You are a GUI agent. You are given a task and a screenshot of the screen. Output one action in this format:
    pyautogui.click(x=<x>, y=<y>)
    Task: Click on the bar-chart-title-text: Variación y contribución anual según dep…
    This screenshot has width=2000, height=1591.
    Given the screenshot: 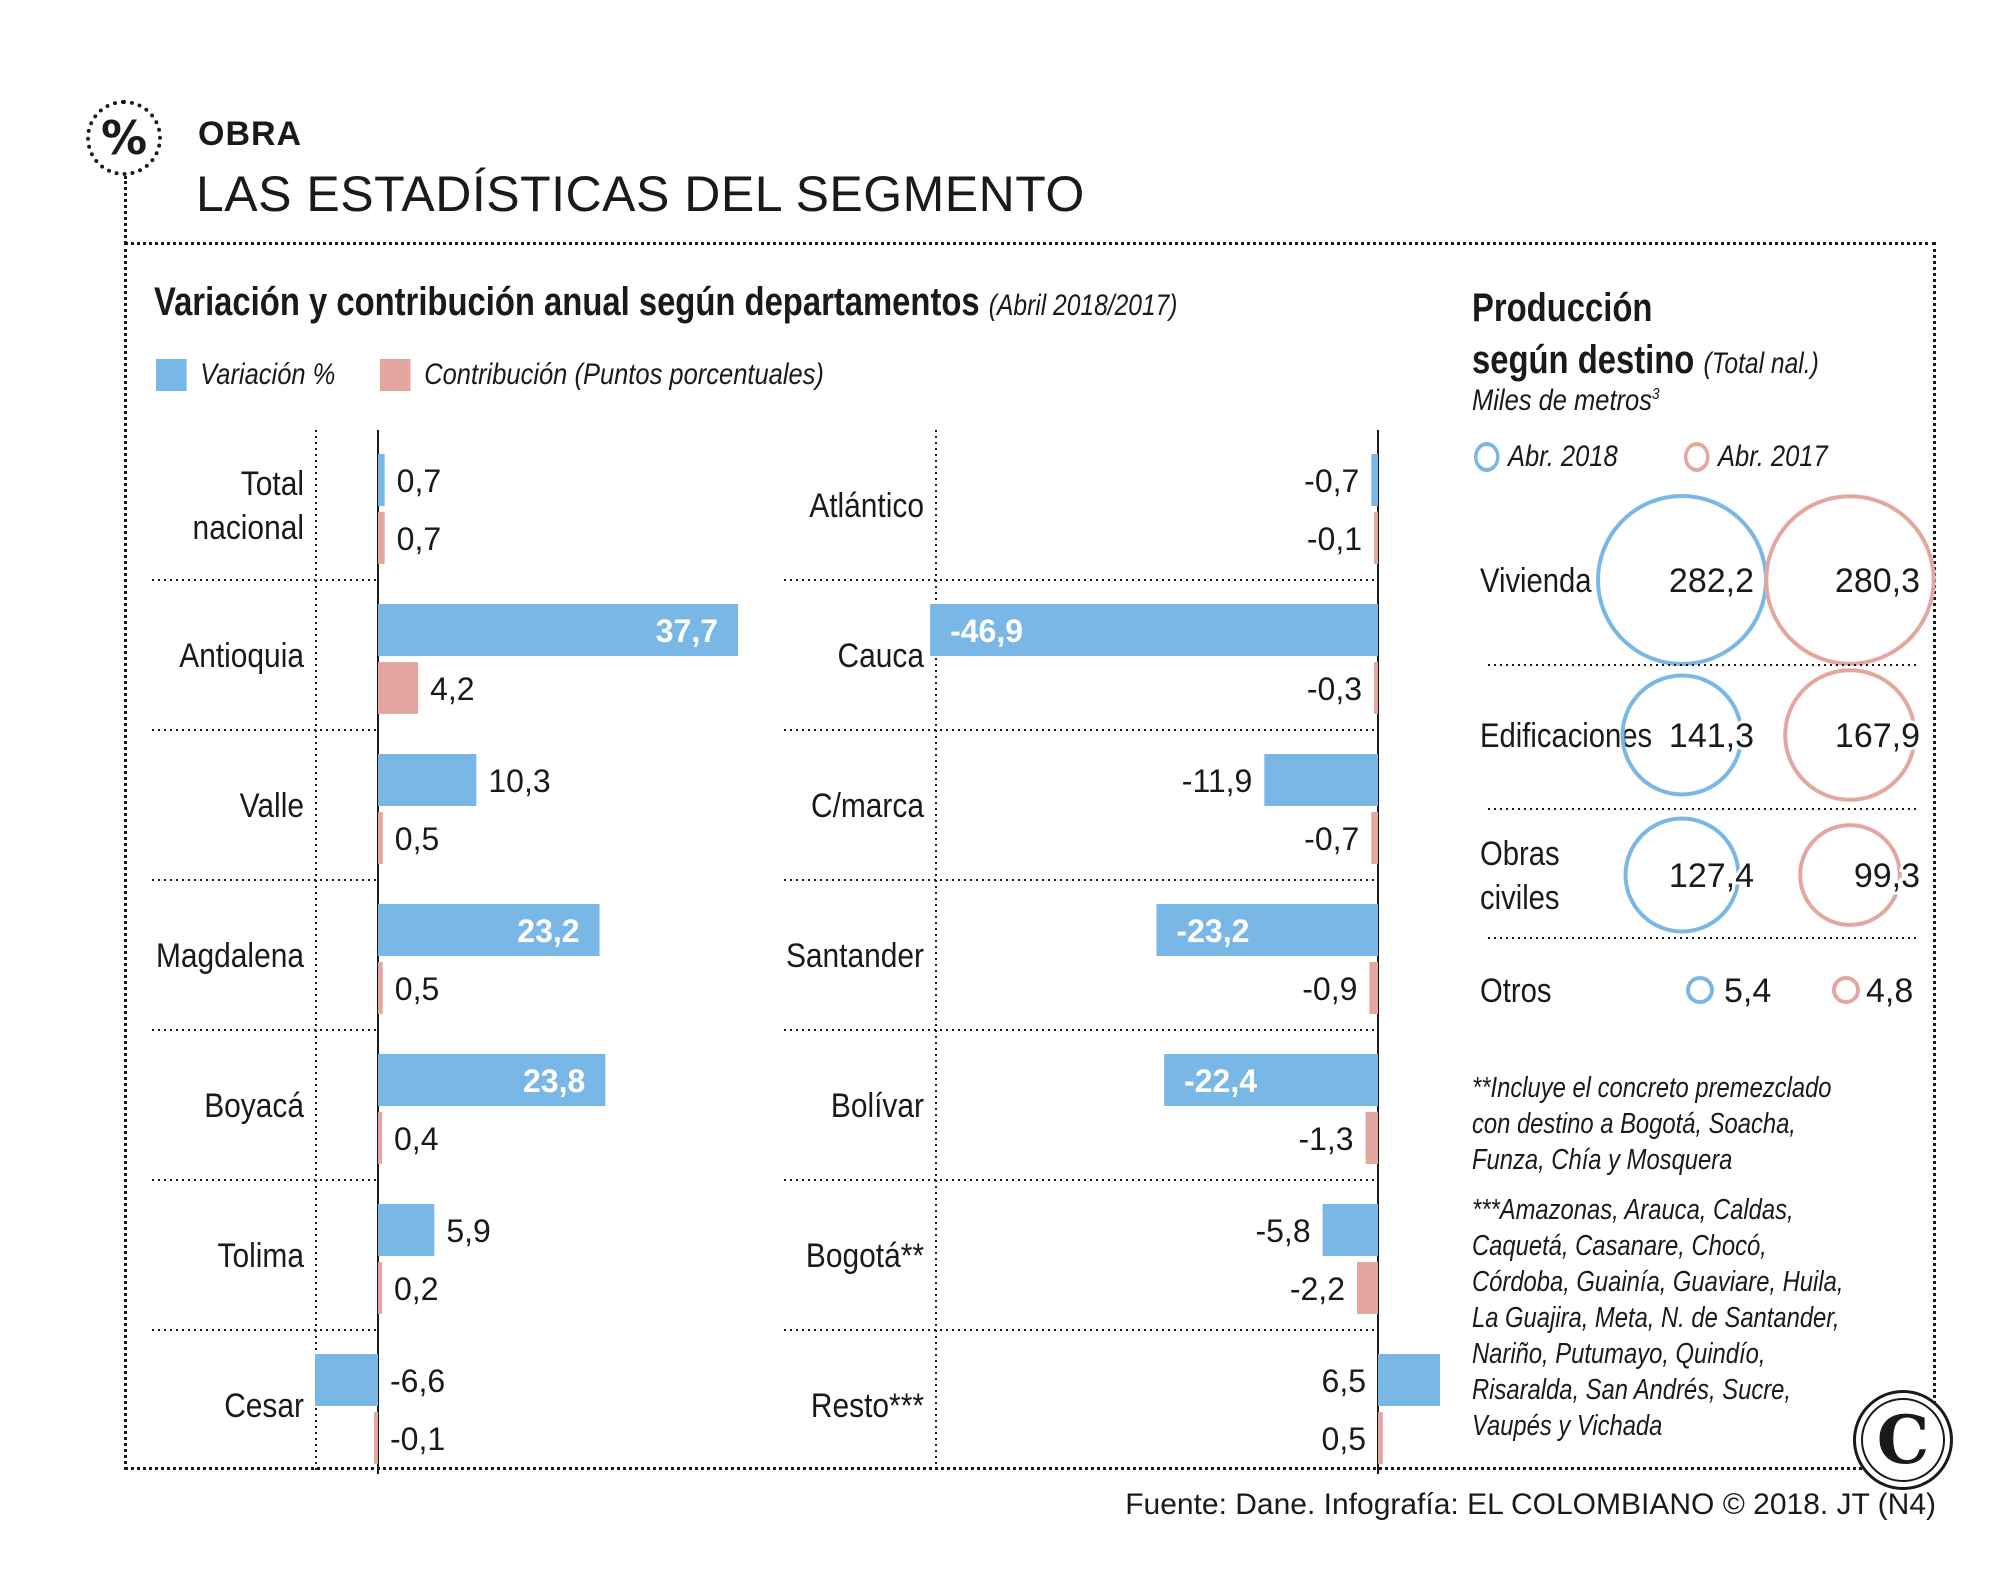 What is the action you would take?
    pyautogui.click(x=567, y=302)
    